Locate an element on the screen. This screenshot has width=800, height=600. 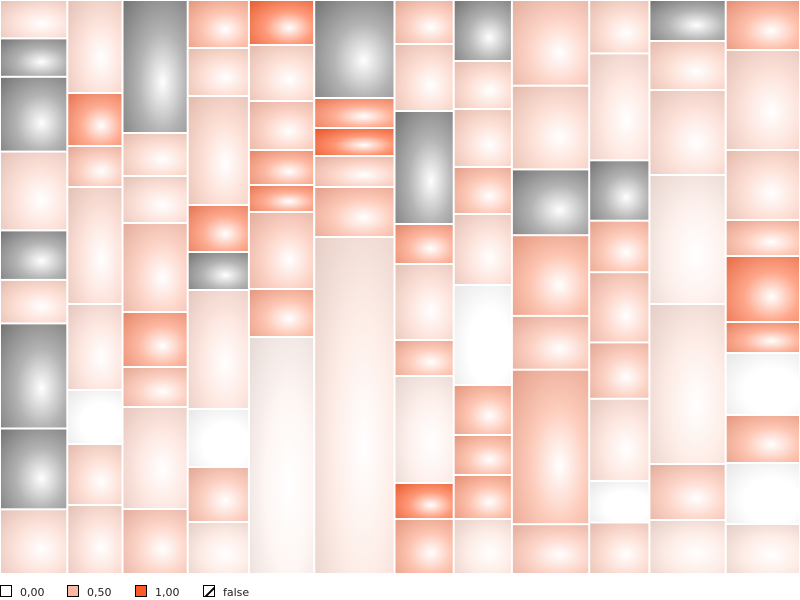
color-legend: 0,00 0,50 1,00 false is located at coordinates (400, 591).